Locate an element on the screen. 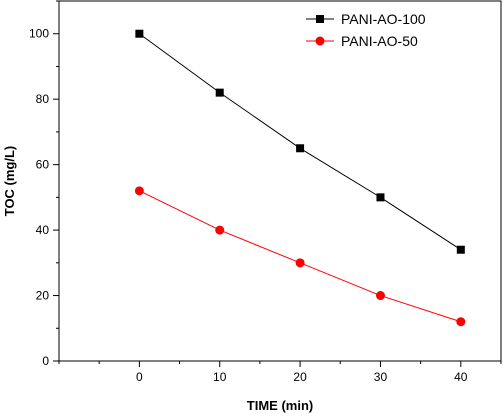 The height and width of the screenshot is (416, 503). x-tick-label: 30 is located at coordinates (381, 377).